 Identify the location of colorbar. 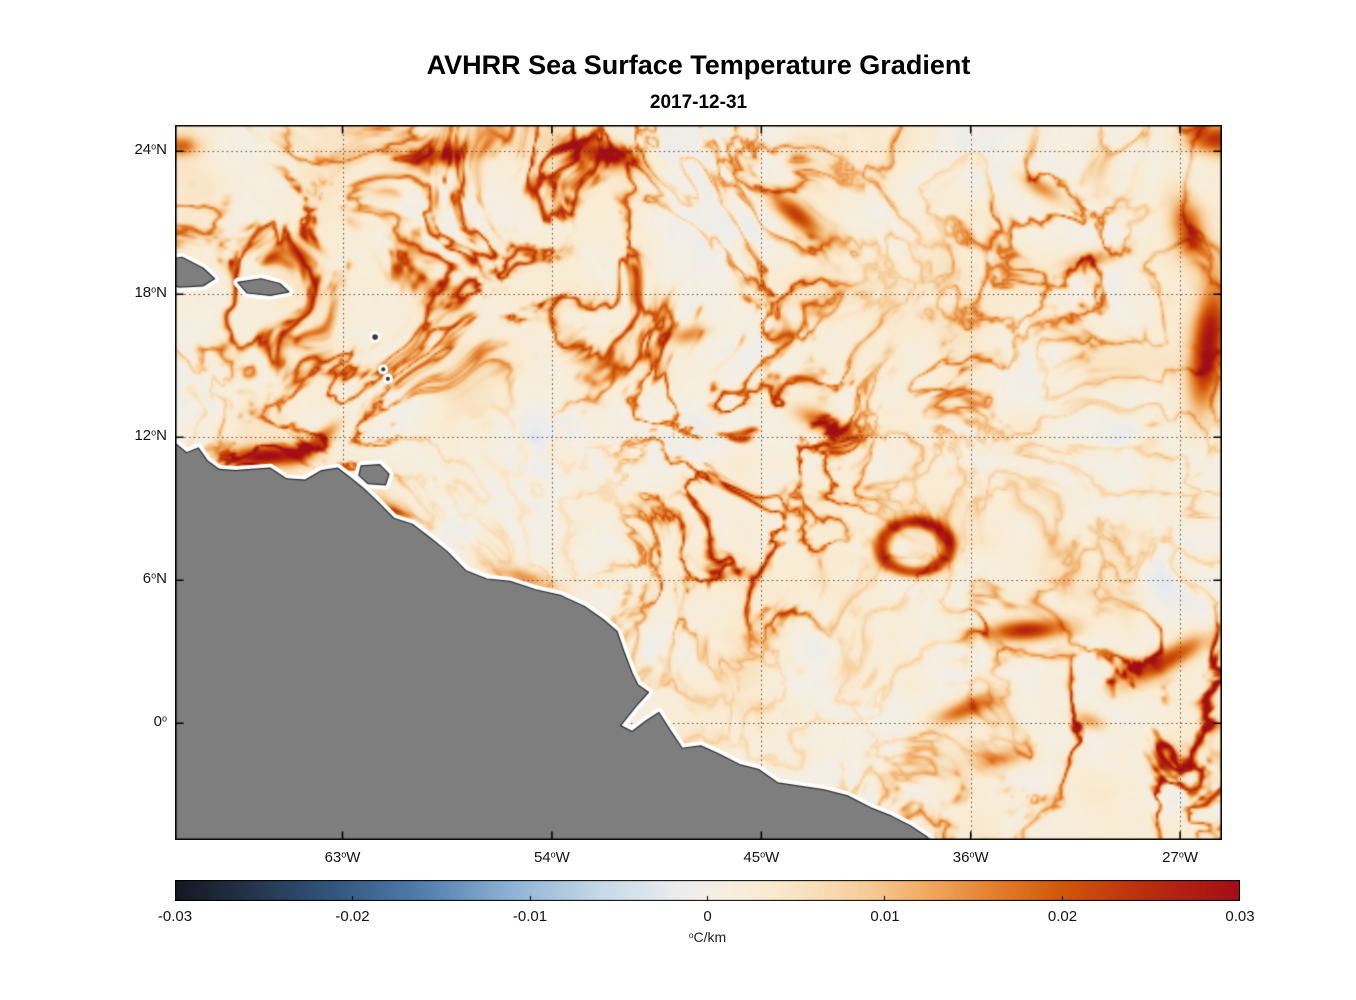
(707, 890).